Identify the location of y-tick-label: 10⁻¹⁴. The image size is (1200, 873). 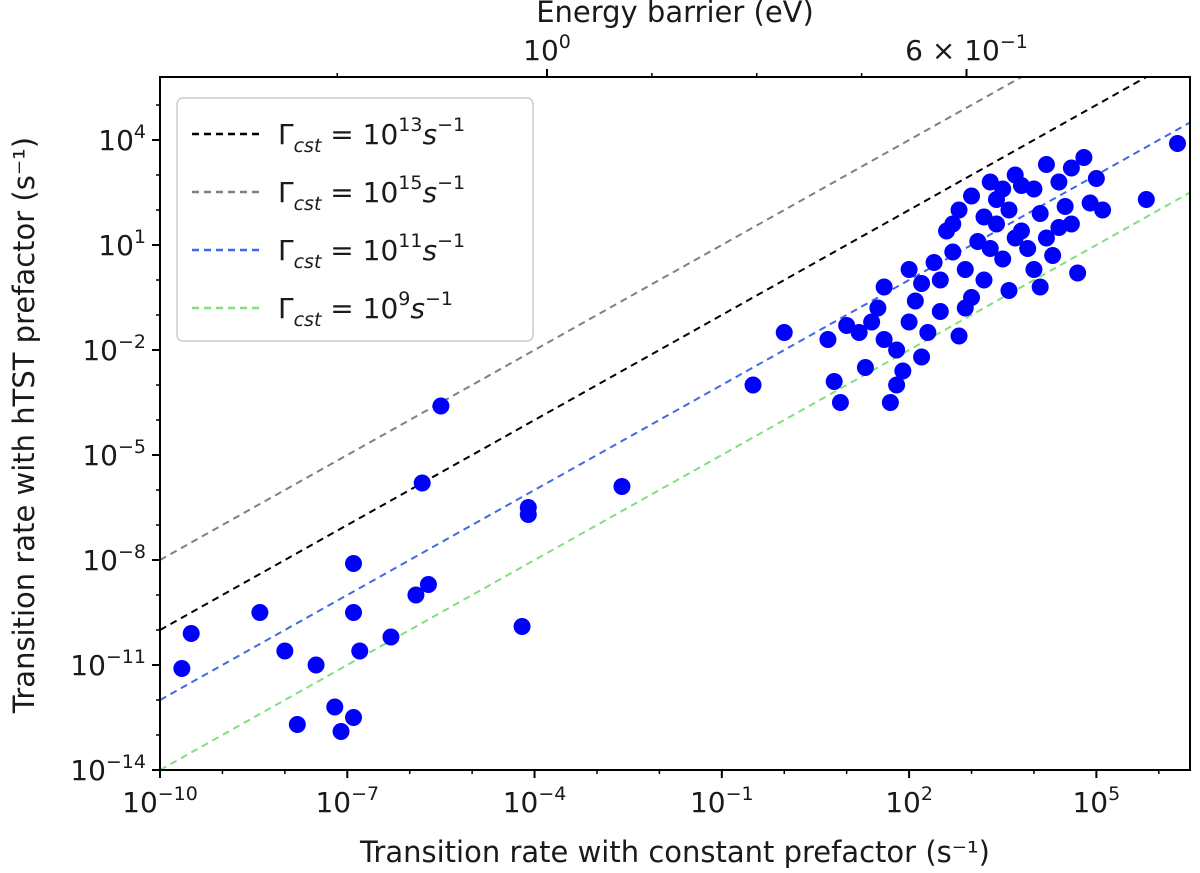
(108, 769).